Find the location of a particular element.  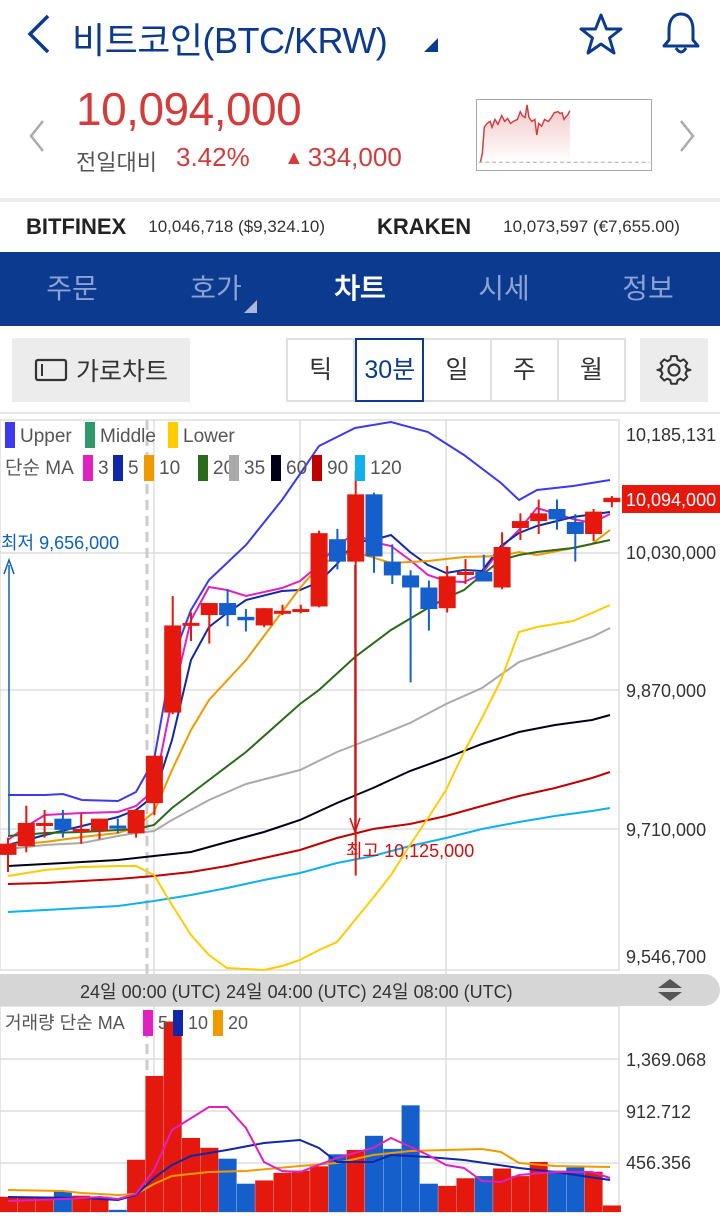

landscape-icon is located at coordinates (51, 370).